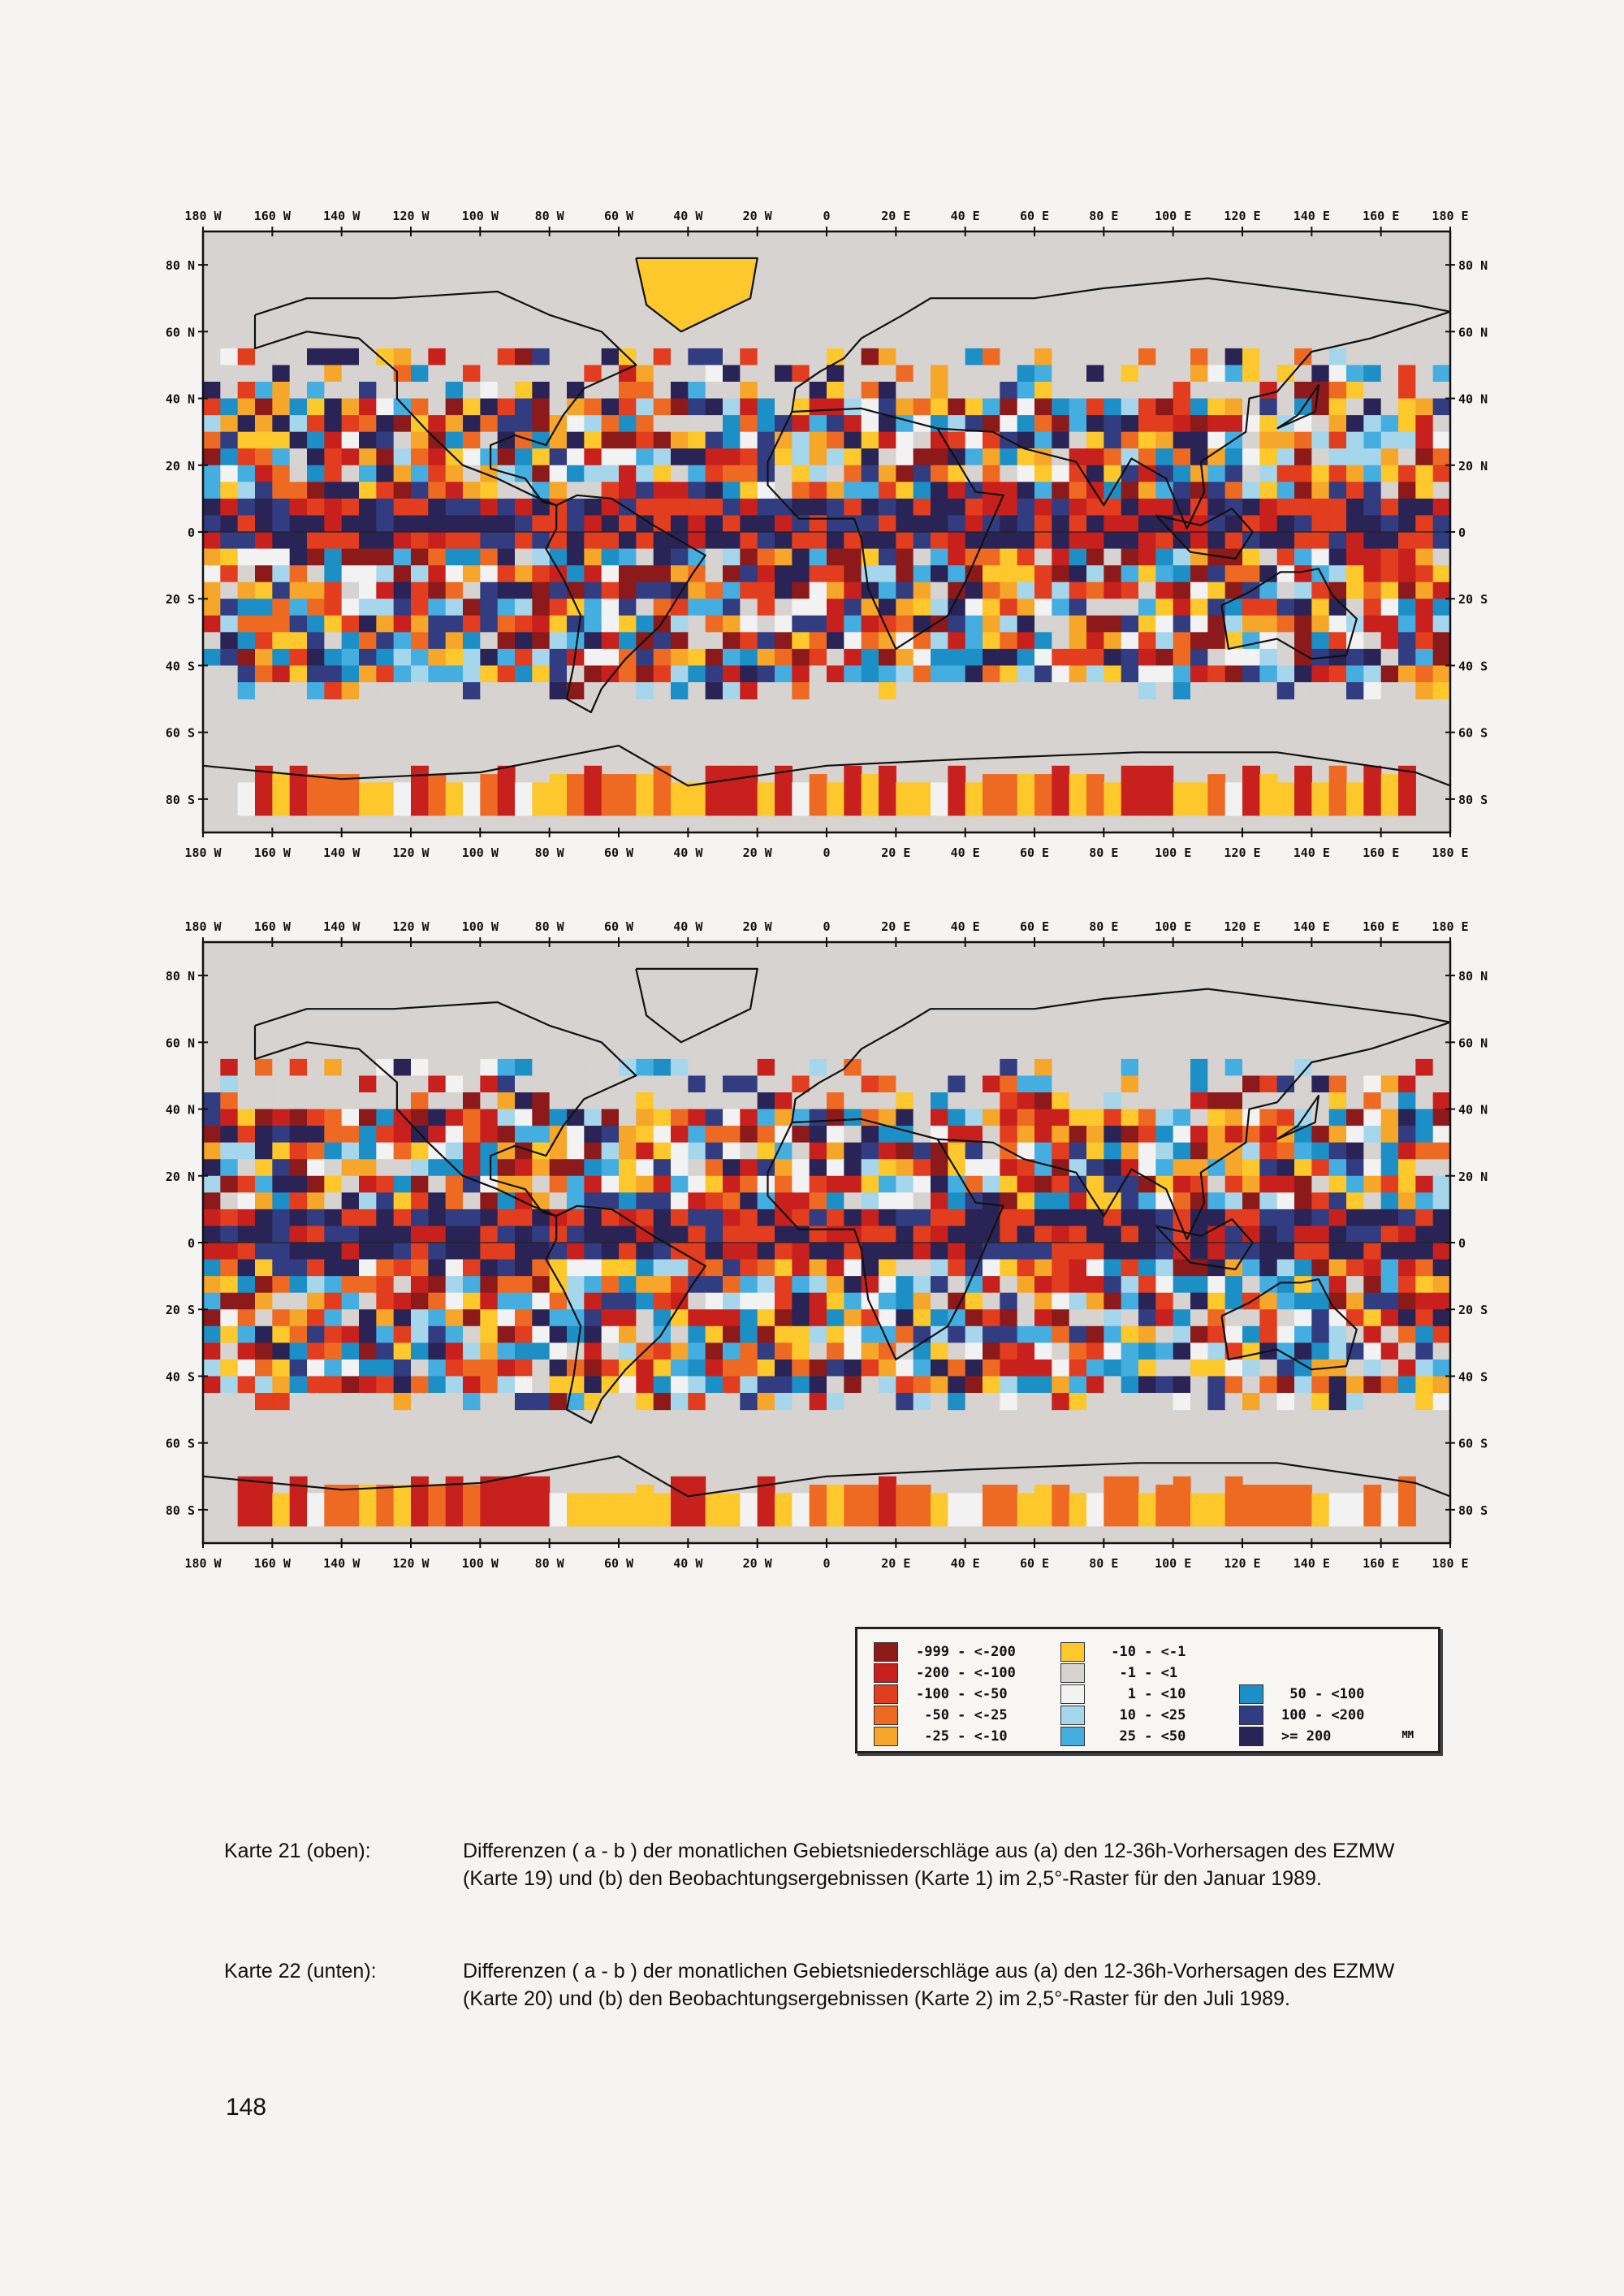  I want to click on lon-label: 140 W, so click(342, 1563).